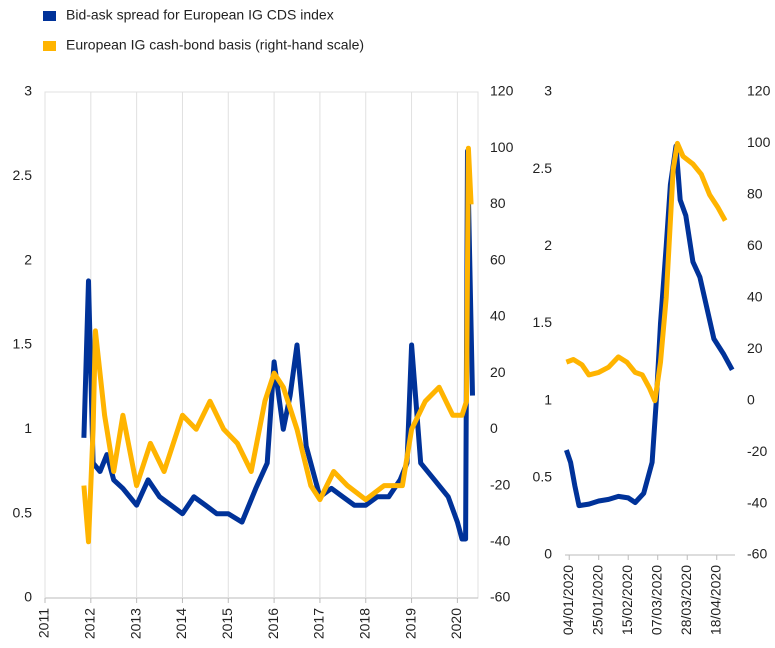 This screenshot has width=775, height=648. I want to click on x-tick-label: 07/03/2020, so click(656, 600).